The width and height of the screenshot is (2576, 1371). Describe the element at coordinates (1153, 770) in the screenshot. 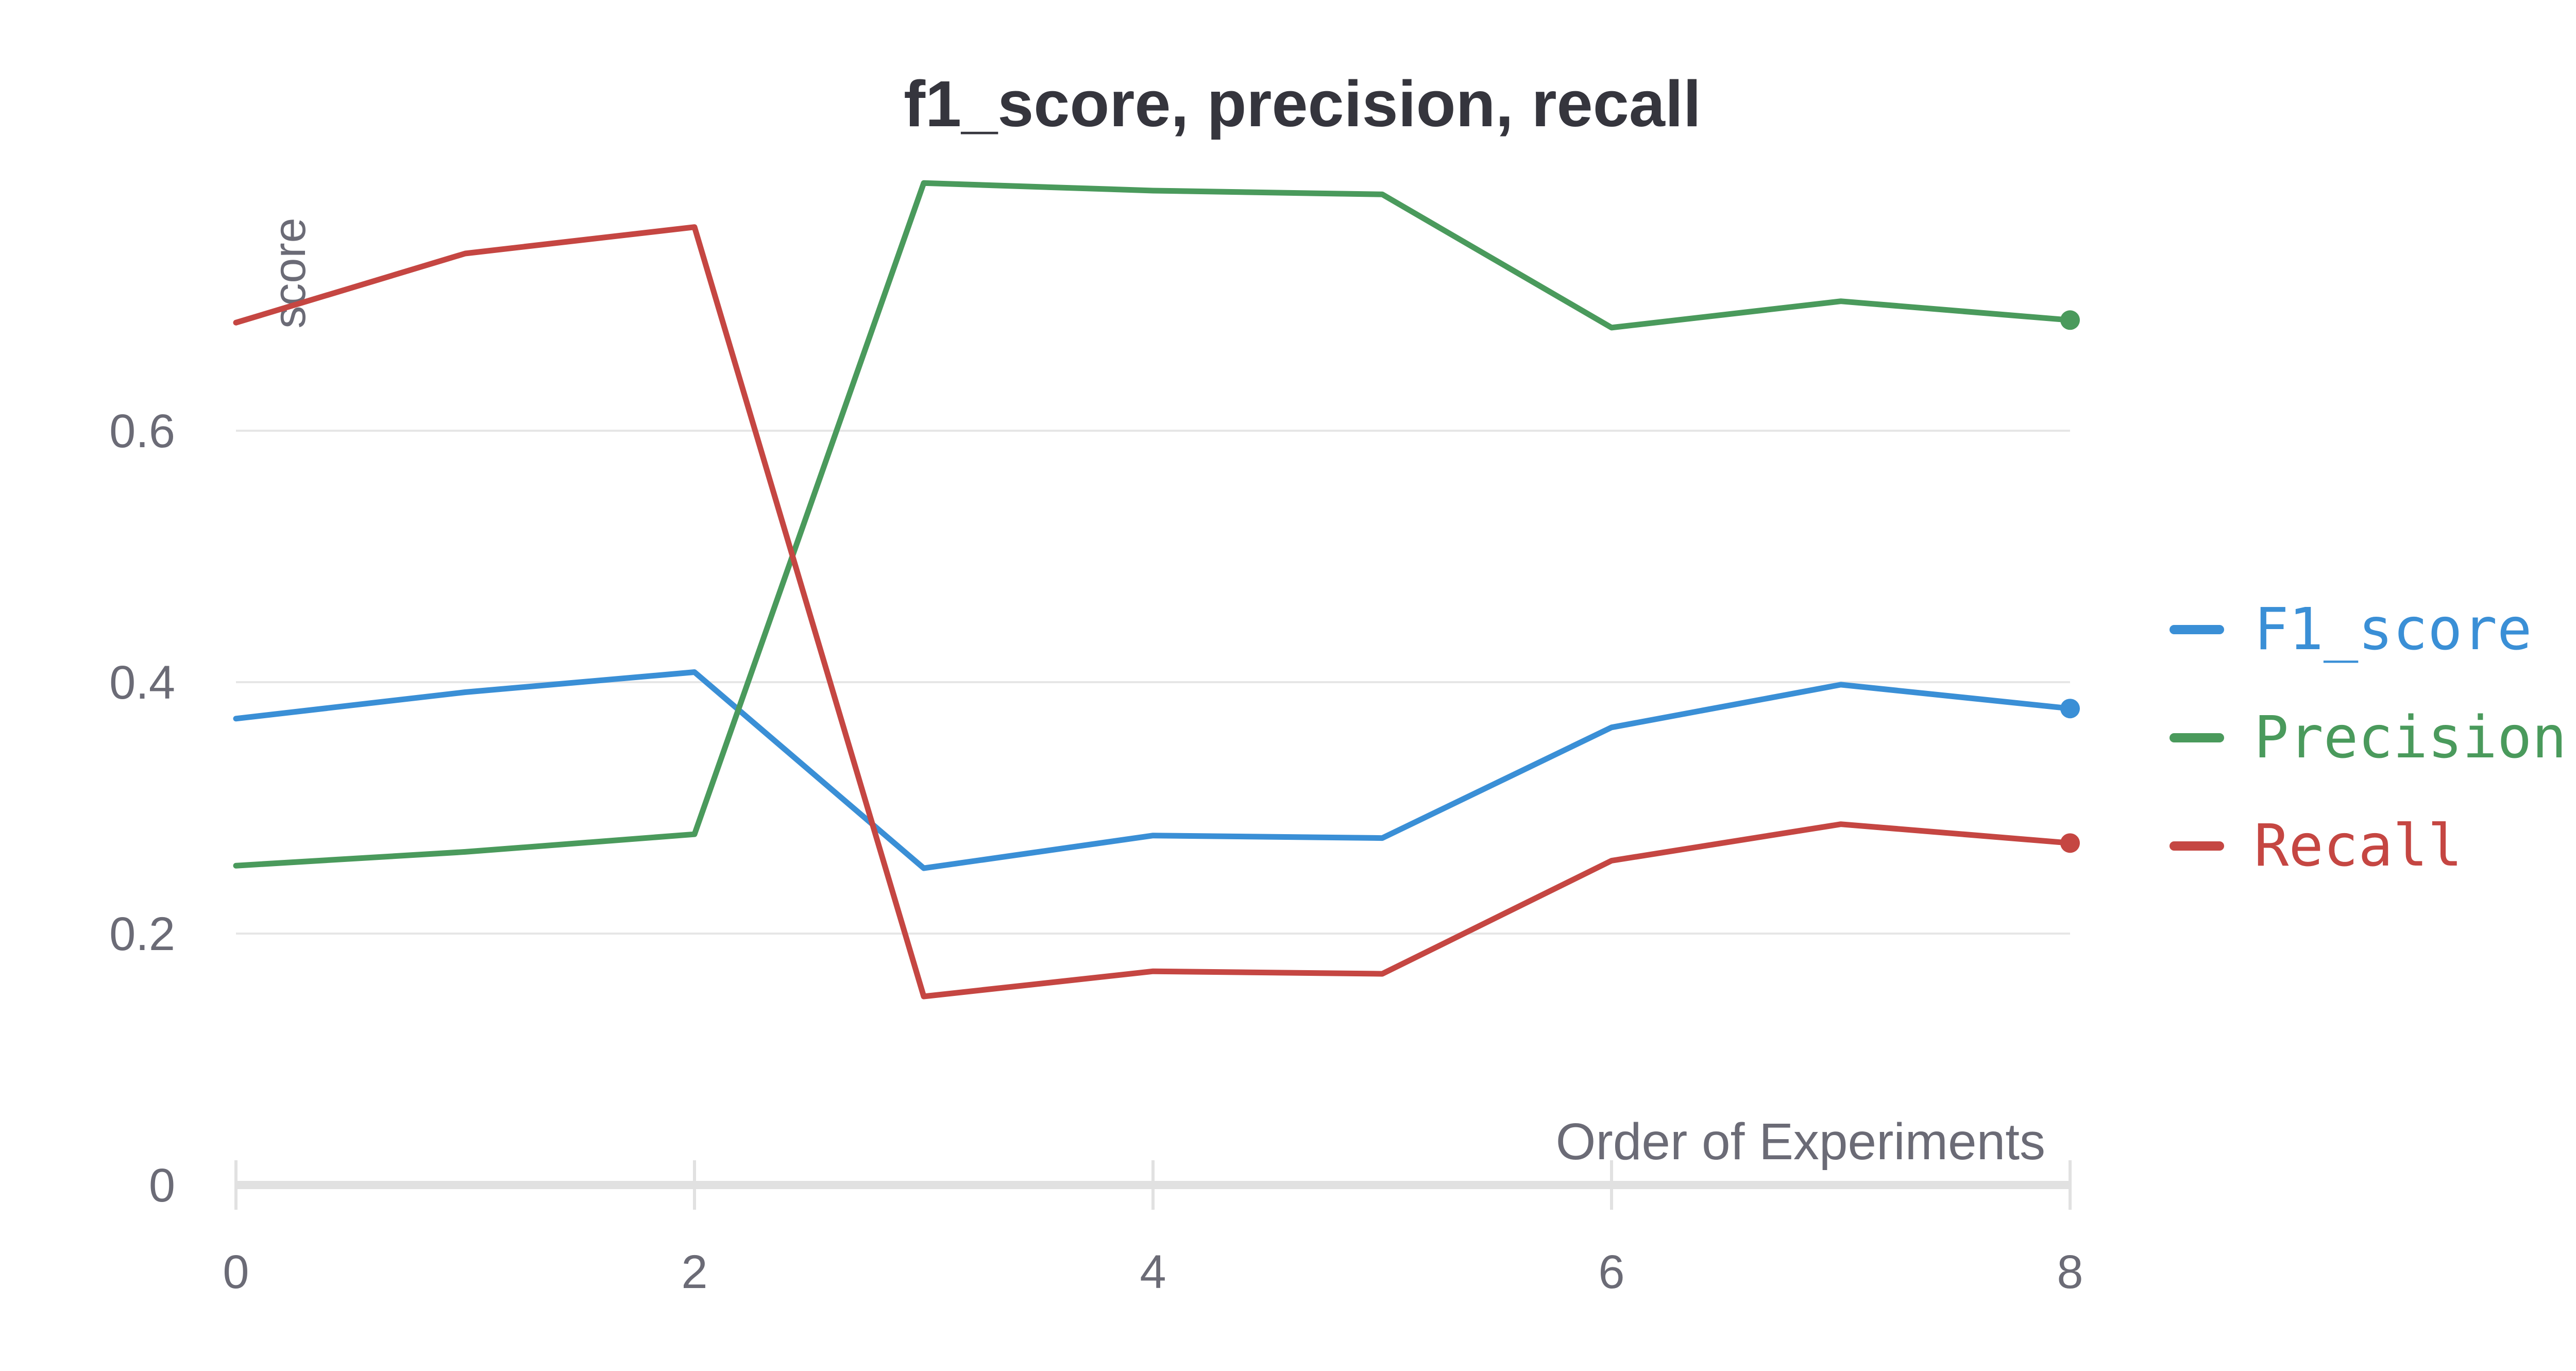

I see `series-line-f1-score` at that location.